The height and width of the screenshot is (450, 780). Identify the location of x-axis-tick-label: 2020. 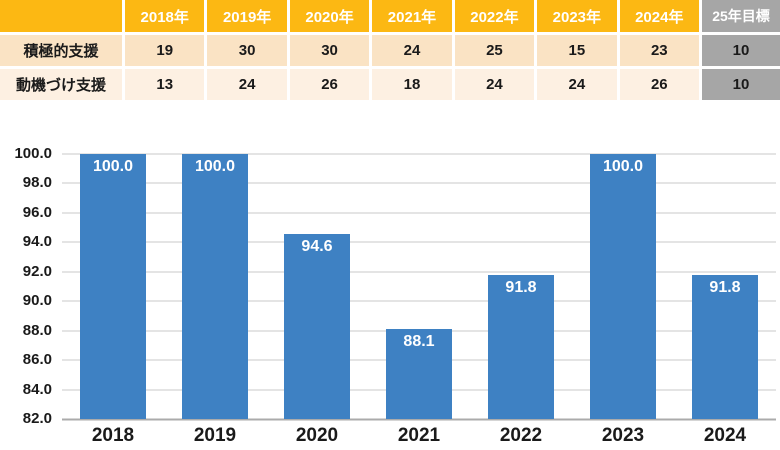
(317, 435).